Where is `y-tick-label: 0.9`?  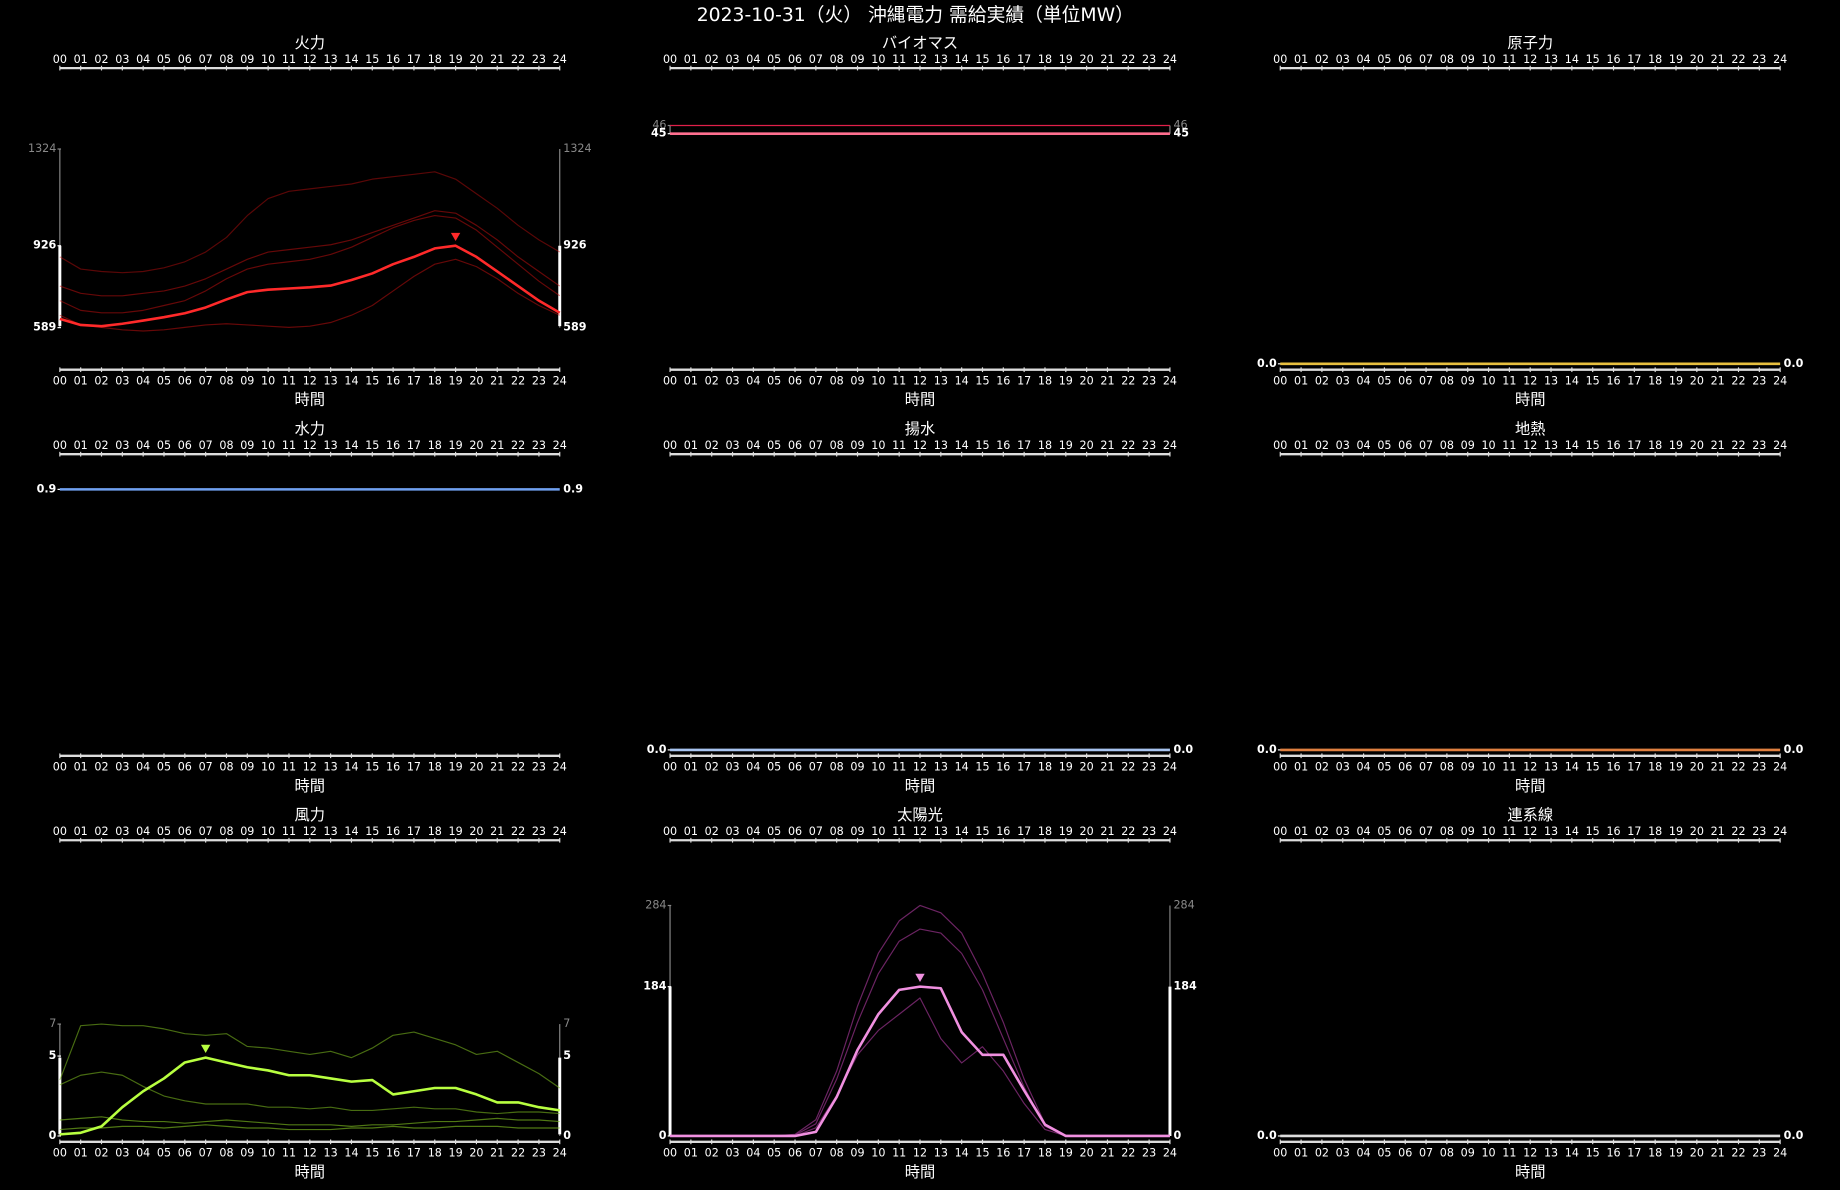
y-tick-label: 0.9 is located at coordinates (573, 488).